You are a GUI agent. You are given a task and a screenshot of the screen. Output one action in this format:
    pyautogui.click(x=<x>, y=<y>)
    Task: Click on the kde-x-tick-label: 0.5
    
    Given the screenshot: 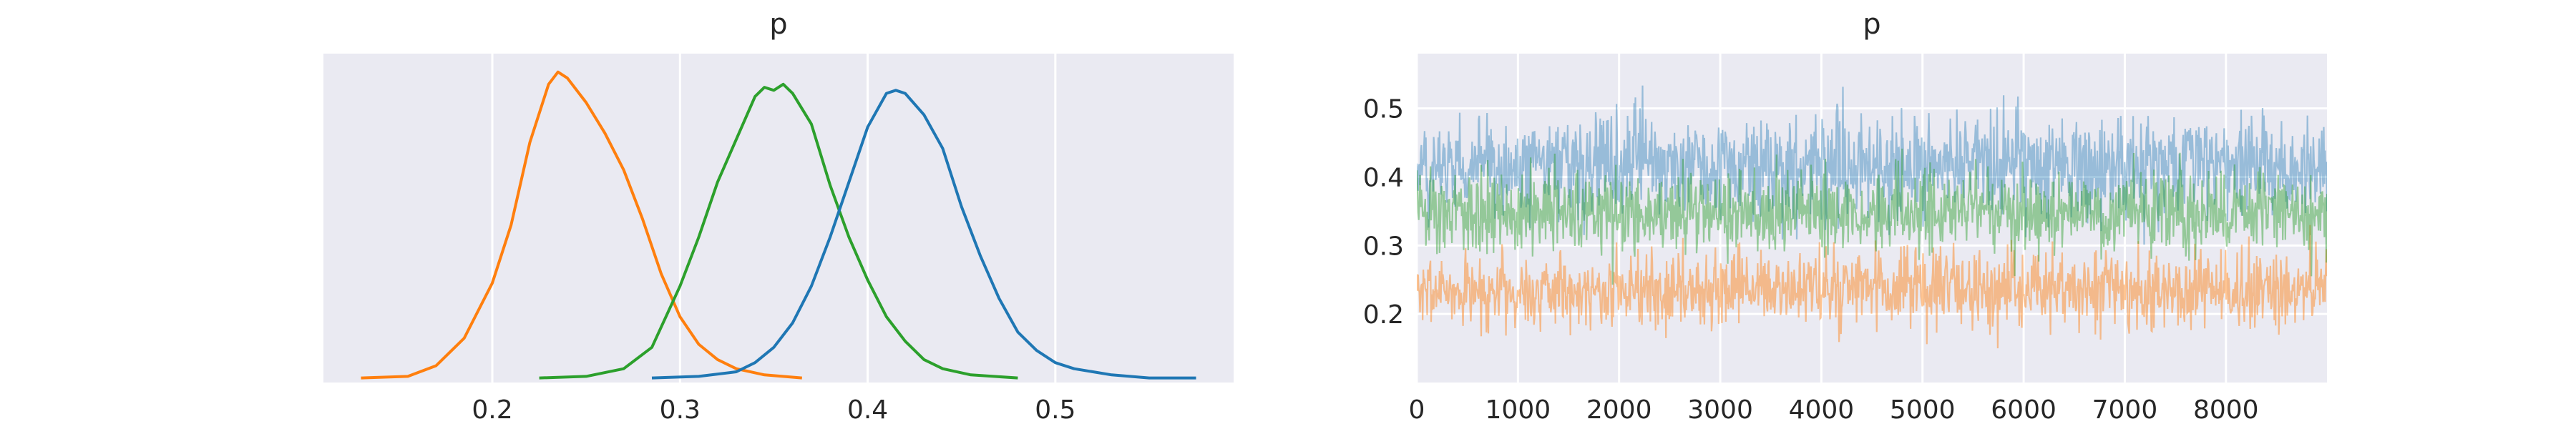 What is the action you would take?
    pyautogui.click(x=1055, y=410)
    